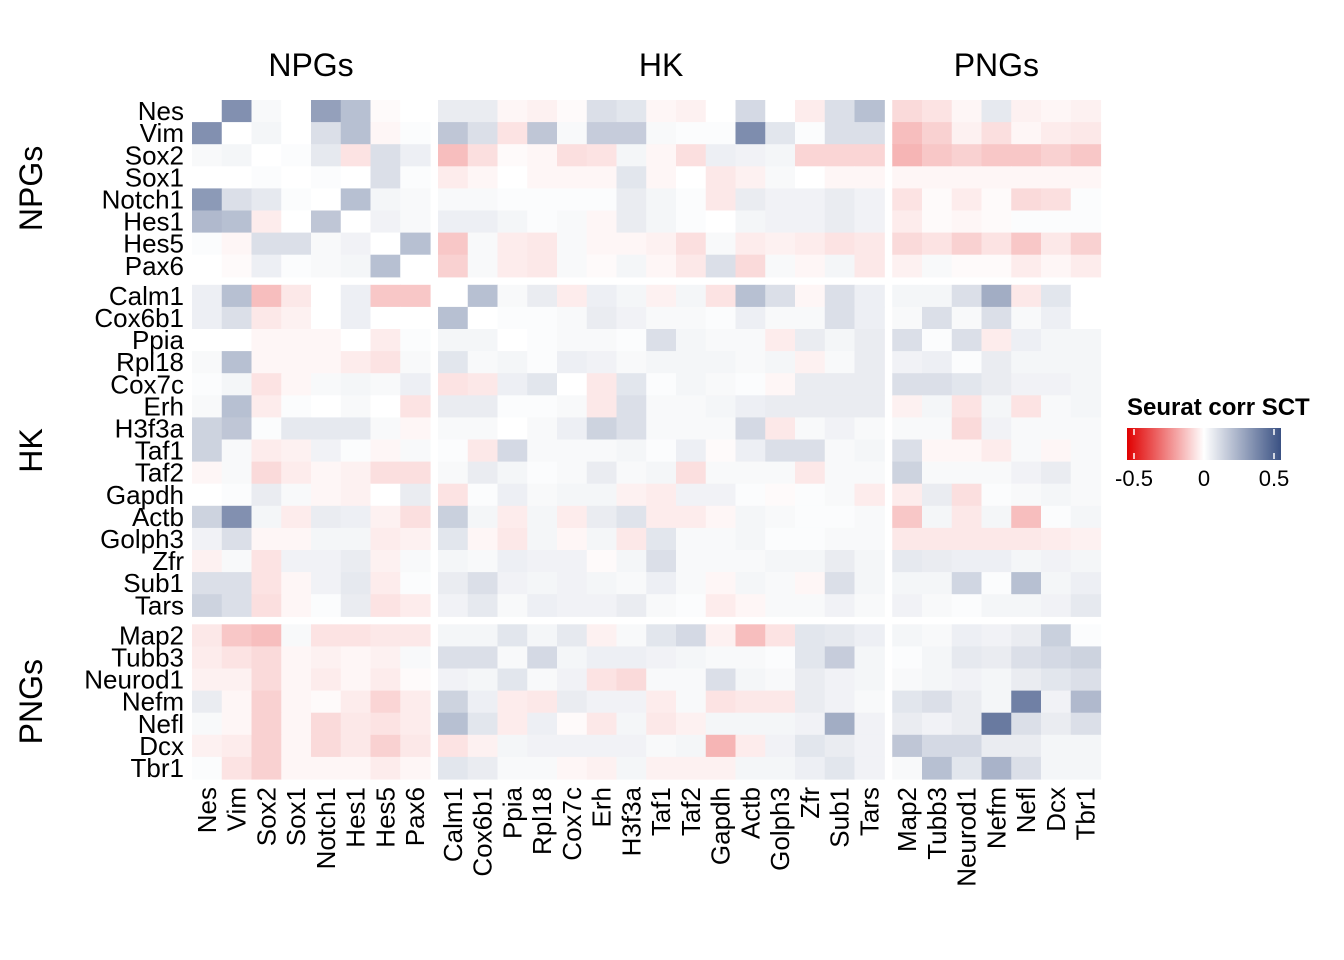 Image resolution: width=1344 pixels, height=960 pixels. I want to click on row-label: Hes5, so click(153, 244).